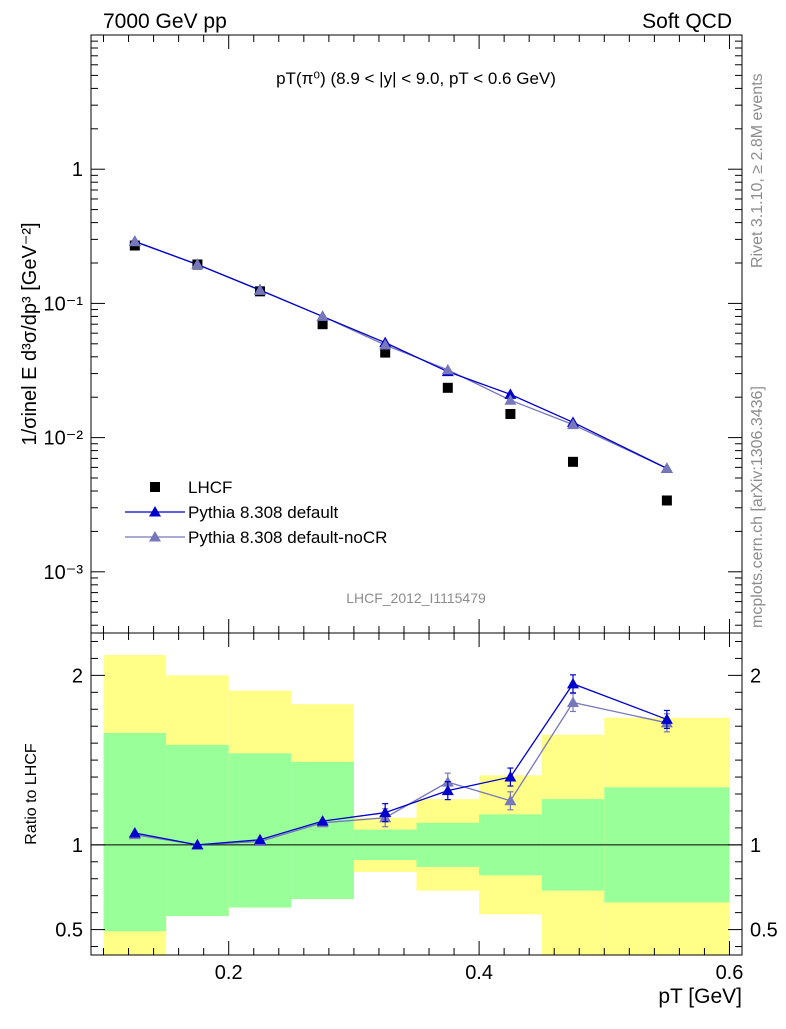  What do you see at coordinates (755, 676) in the screenshot?
I see `ratio-y-tick-label-right: 2` at bounding box center [755, 676].